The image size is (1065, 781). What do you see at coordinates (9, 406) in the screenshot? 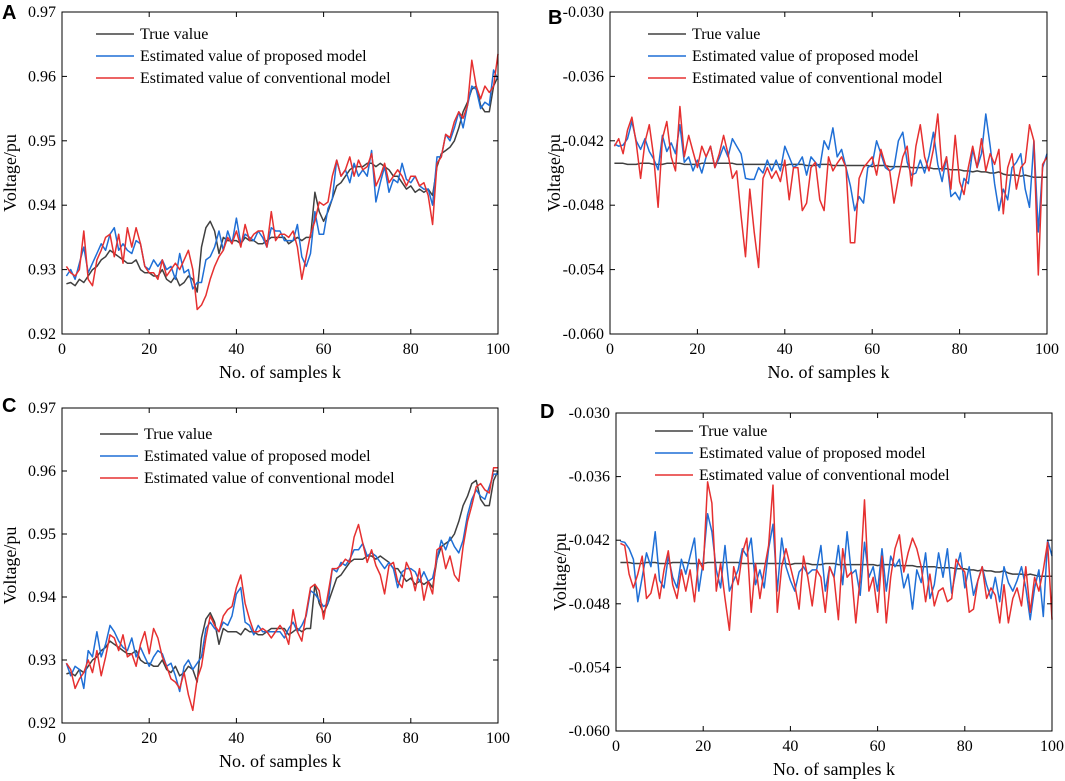
I see `panel-label: C` at bounding box center [9, 406].